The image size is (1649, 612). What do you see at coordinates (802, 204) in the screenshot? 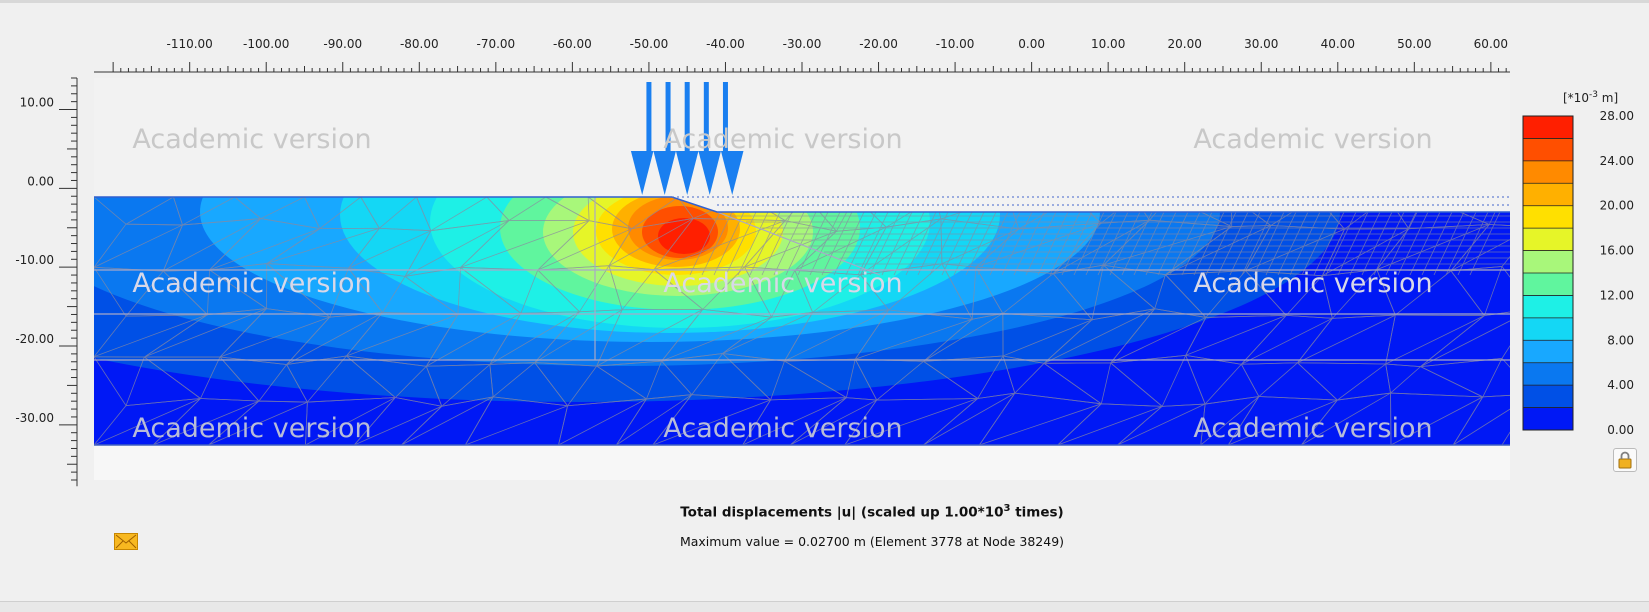
I see `ground-surface-line` at bounding box center [802, 204].